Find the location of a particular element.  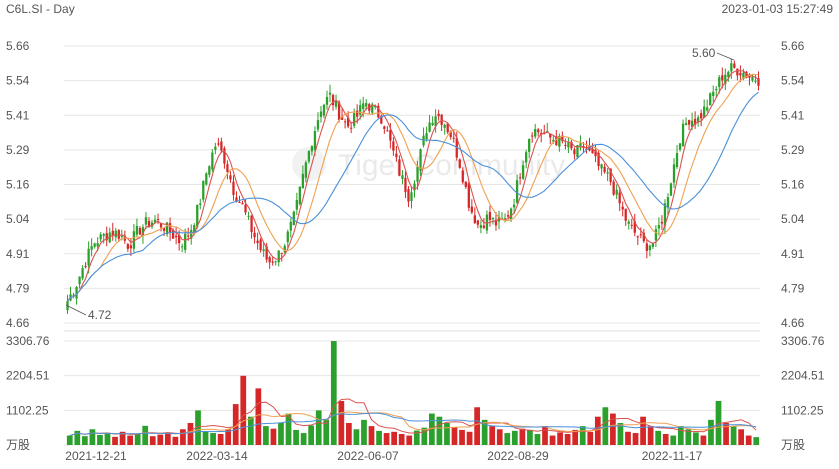

date-tick: 2021-12-21 is located at coordinates (96, 456).